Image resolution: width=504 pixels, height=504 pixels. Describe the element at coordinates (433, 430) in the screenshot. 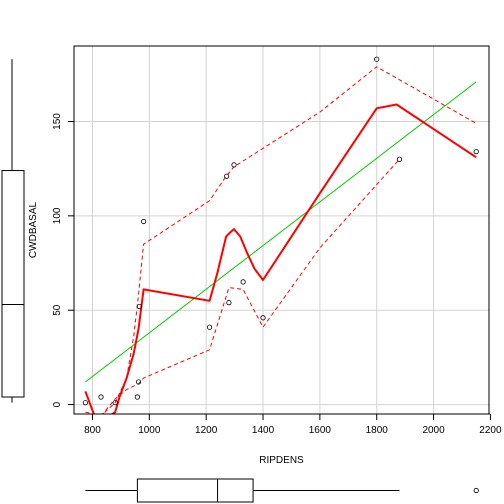

I see `x-tick-label: 2000` at that location.